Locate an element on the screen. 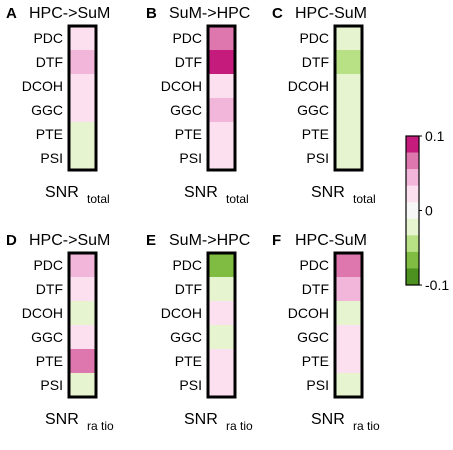 The height and width of the screenshot is (450, 453). panel-letter: C is located at coordinates (277, 13).